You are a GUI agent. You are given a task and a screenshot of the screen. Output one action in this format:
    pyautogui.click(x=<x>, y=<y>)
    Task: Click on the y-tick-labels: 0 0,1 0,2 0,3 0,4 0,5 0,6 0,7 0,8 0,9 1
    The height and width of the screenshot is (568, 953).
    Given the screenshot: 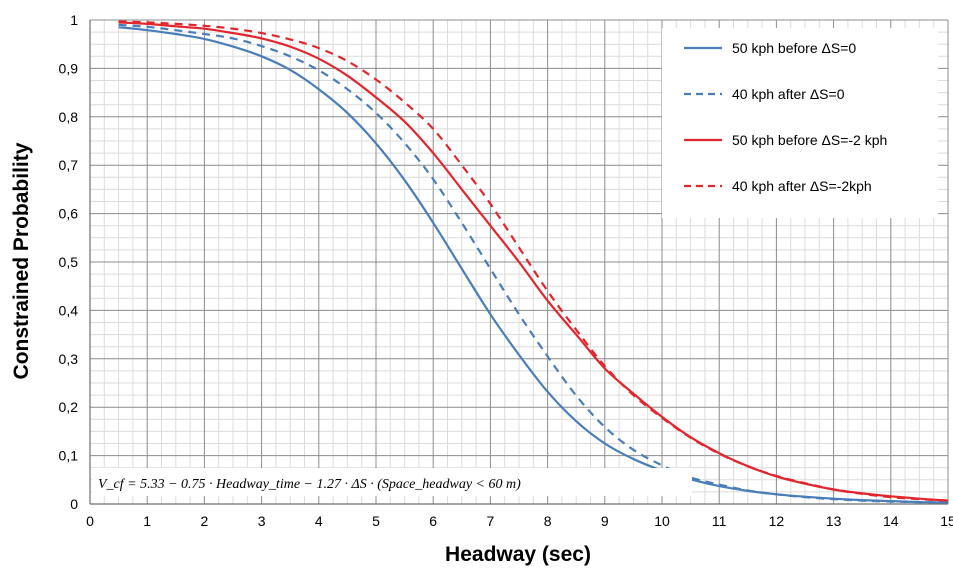 What is the action you would take?
    pyautogui.click(x=69, y=262)
    